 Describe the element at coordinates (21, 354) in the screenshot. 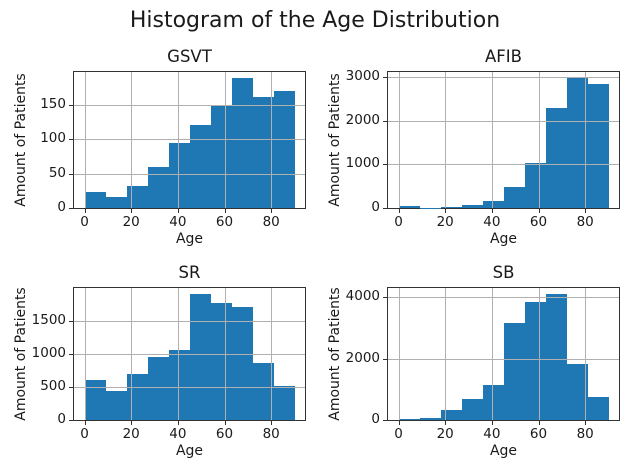

I see `y-axis-label-sr: Amount of Patients` at that location.